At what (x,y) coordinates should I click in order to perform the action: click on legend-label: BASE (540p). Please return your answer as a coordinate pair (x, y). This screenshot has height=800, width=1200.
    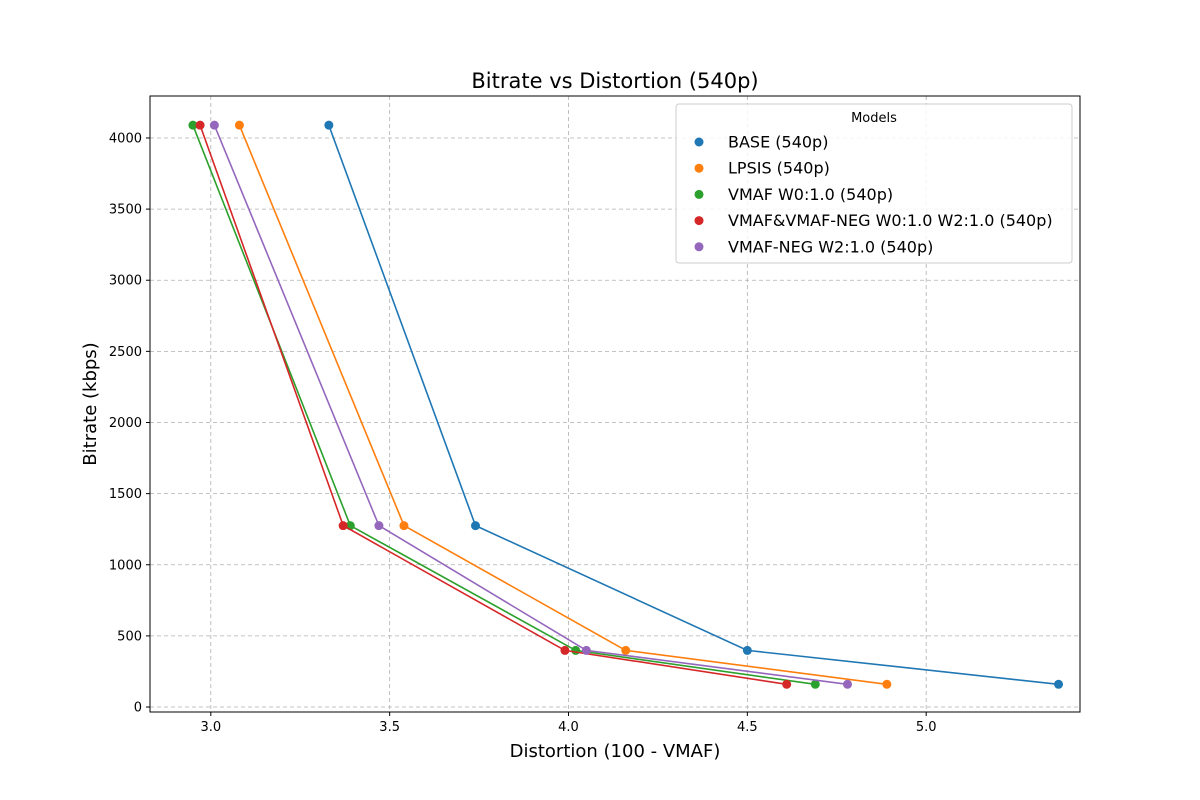
    Looking at the image, I should click on (778, 142).